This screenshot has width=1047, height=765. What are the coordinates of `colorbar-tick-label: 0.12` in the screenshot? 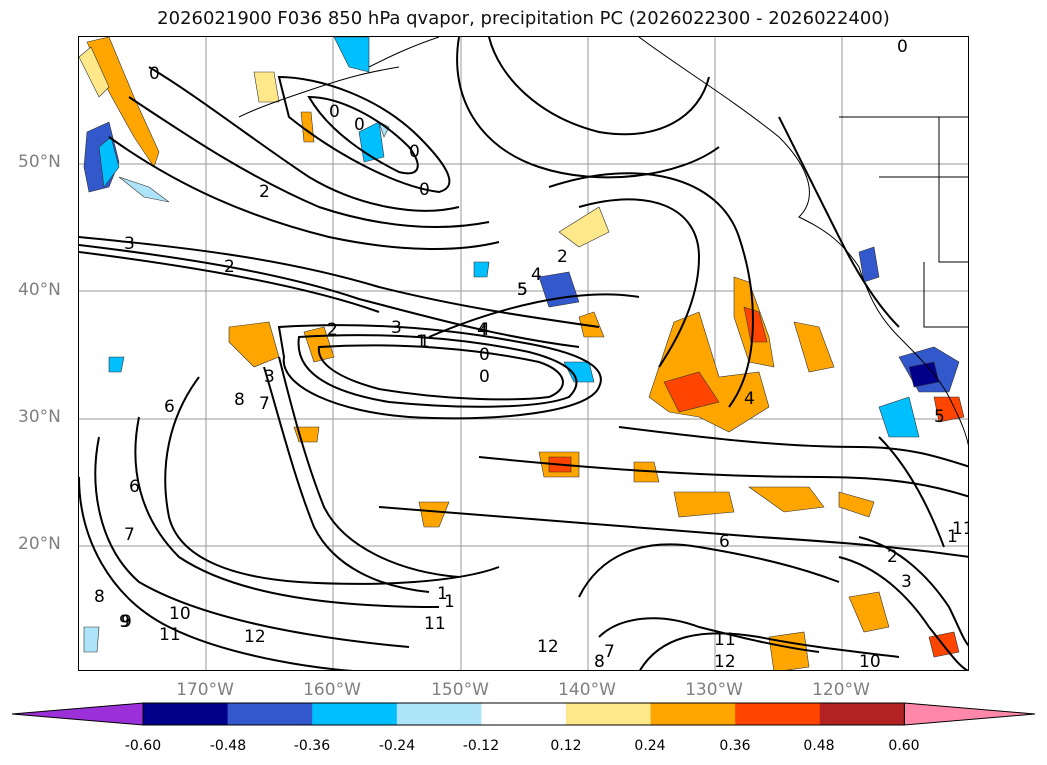 It's located at (566, 746).